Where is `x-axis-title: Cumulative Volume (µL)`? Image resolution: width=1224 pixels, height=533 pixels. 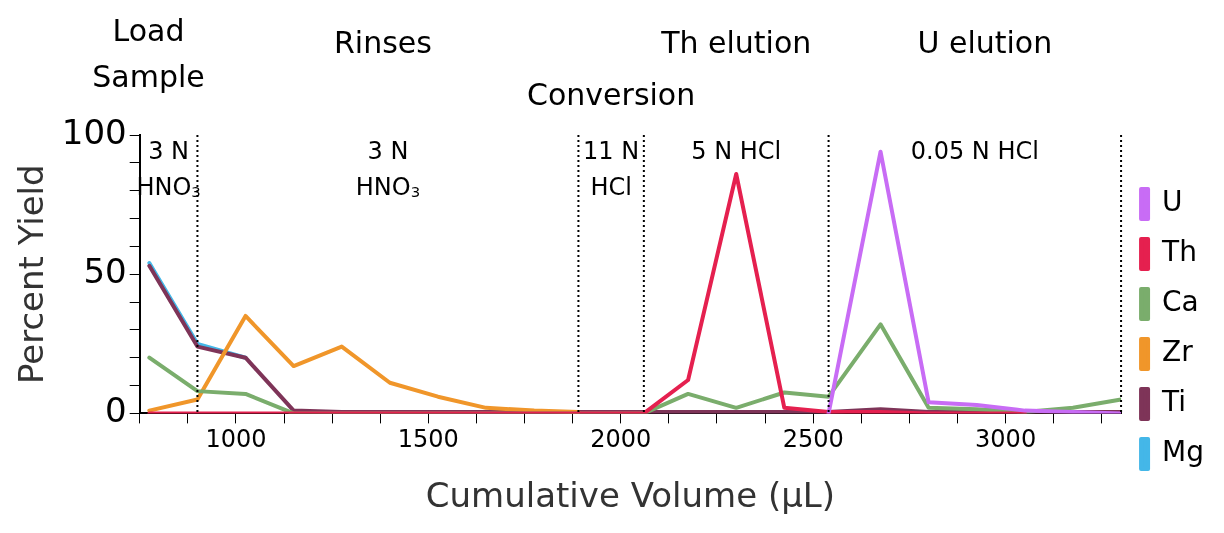
x-axis-title: Cumulative Volume (µL) is located at coordinates (630, 495).